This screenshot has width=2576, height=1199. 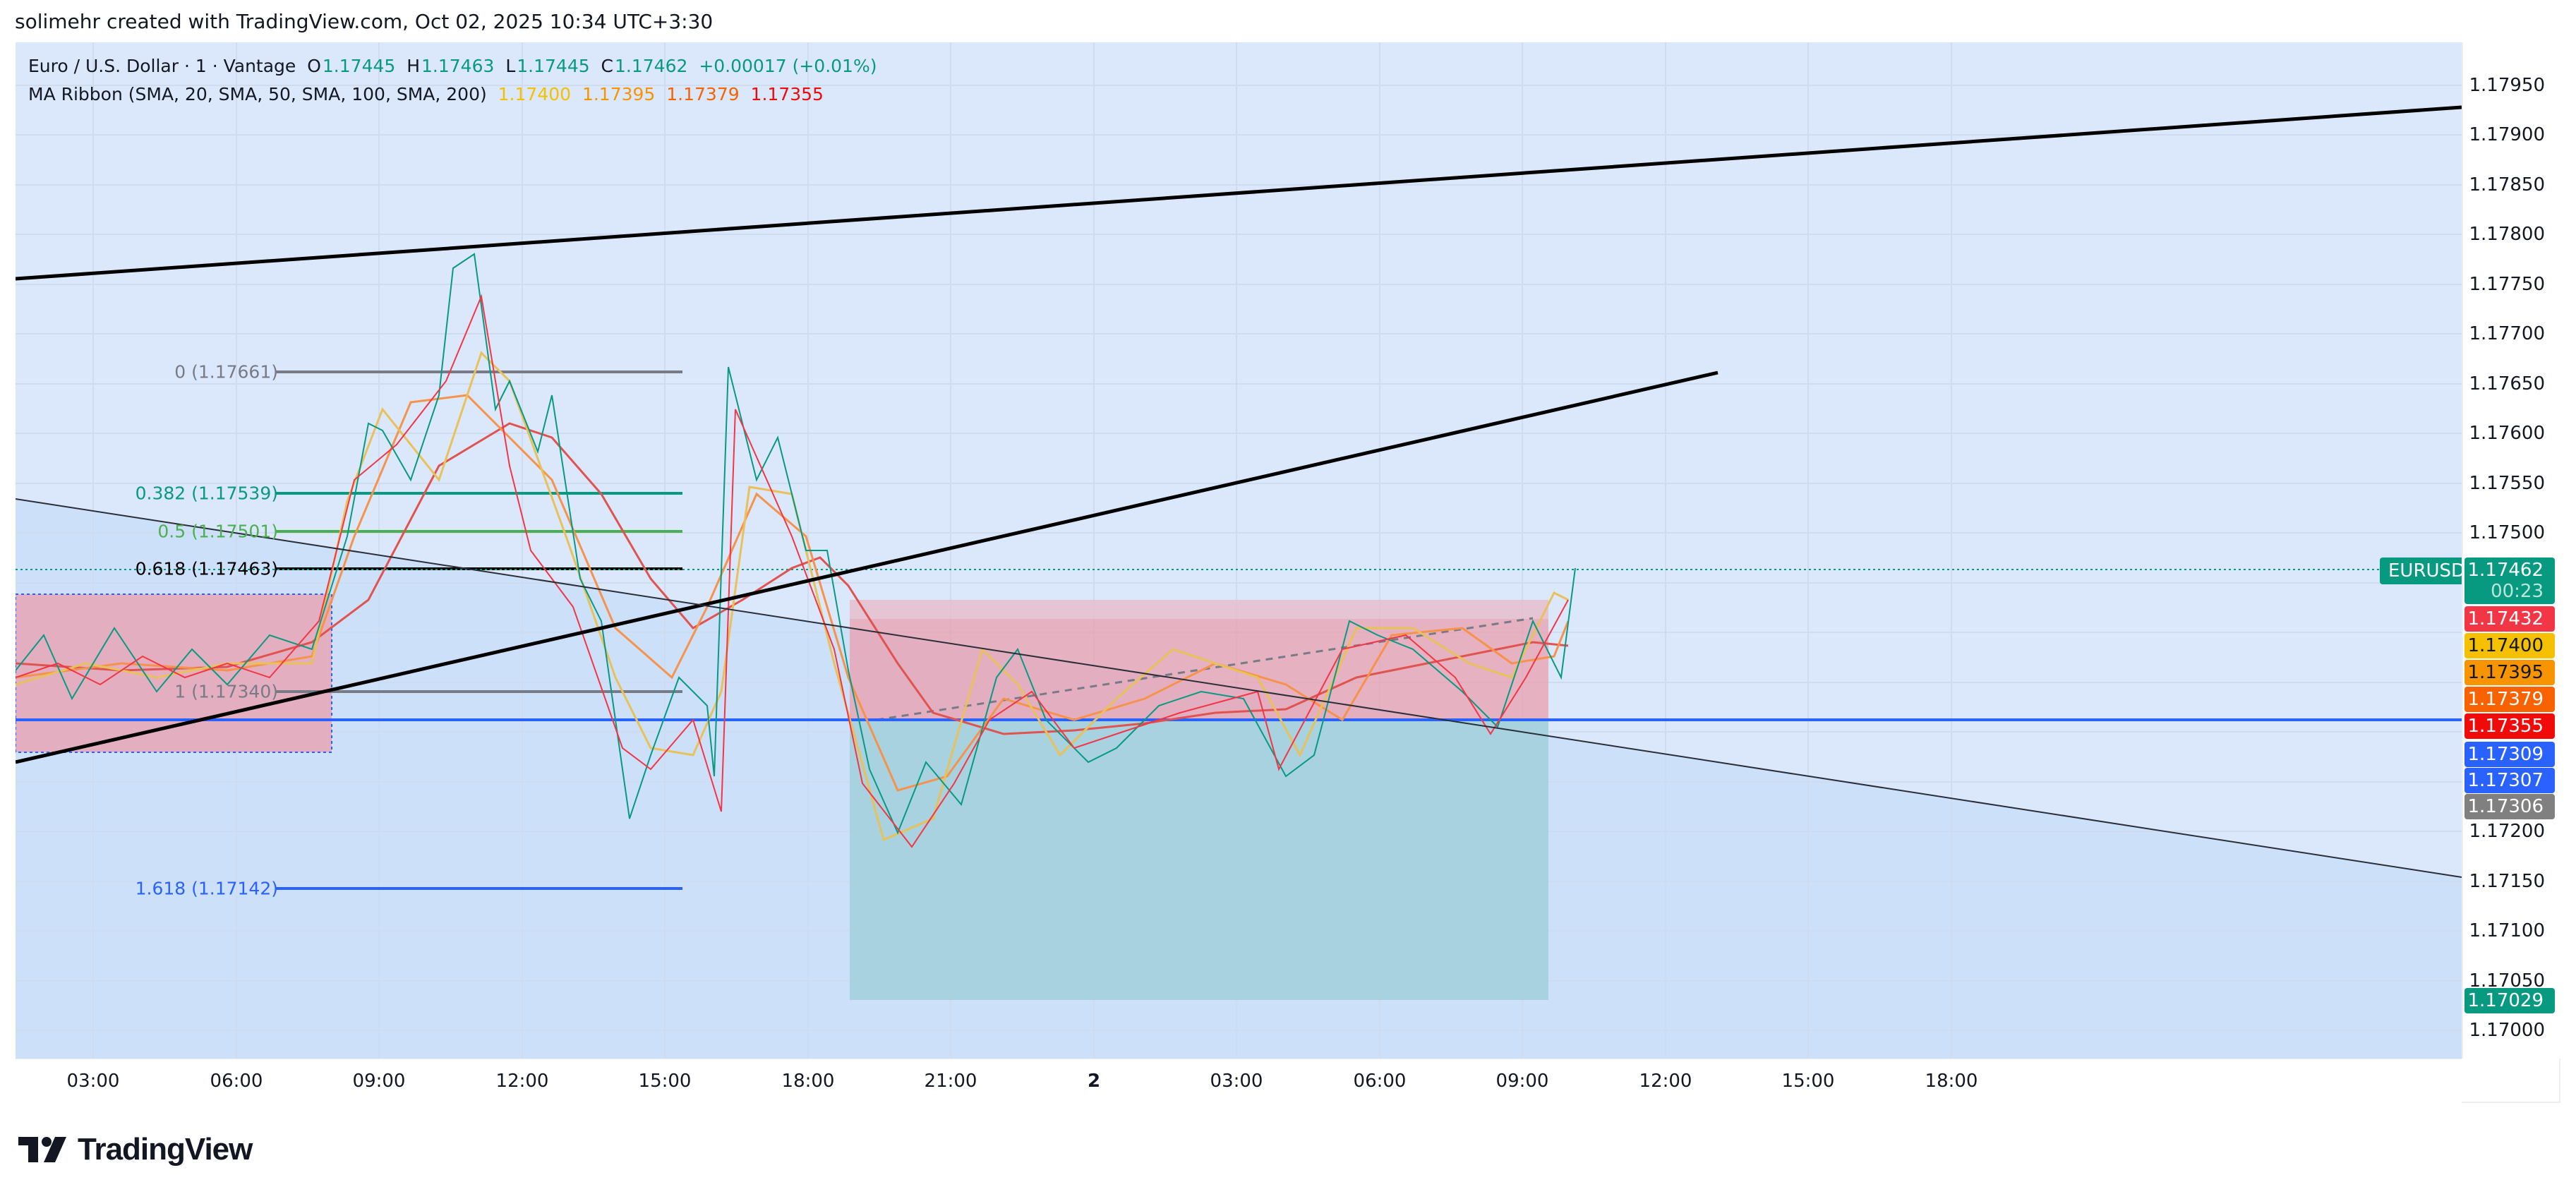 I want to click on ma50-badge: 1.17395, so click(x=2509, y=672).